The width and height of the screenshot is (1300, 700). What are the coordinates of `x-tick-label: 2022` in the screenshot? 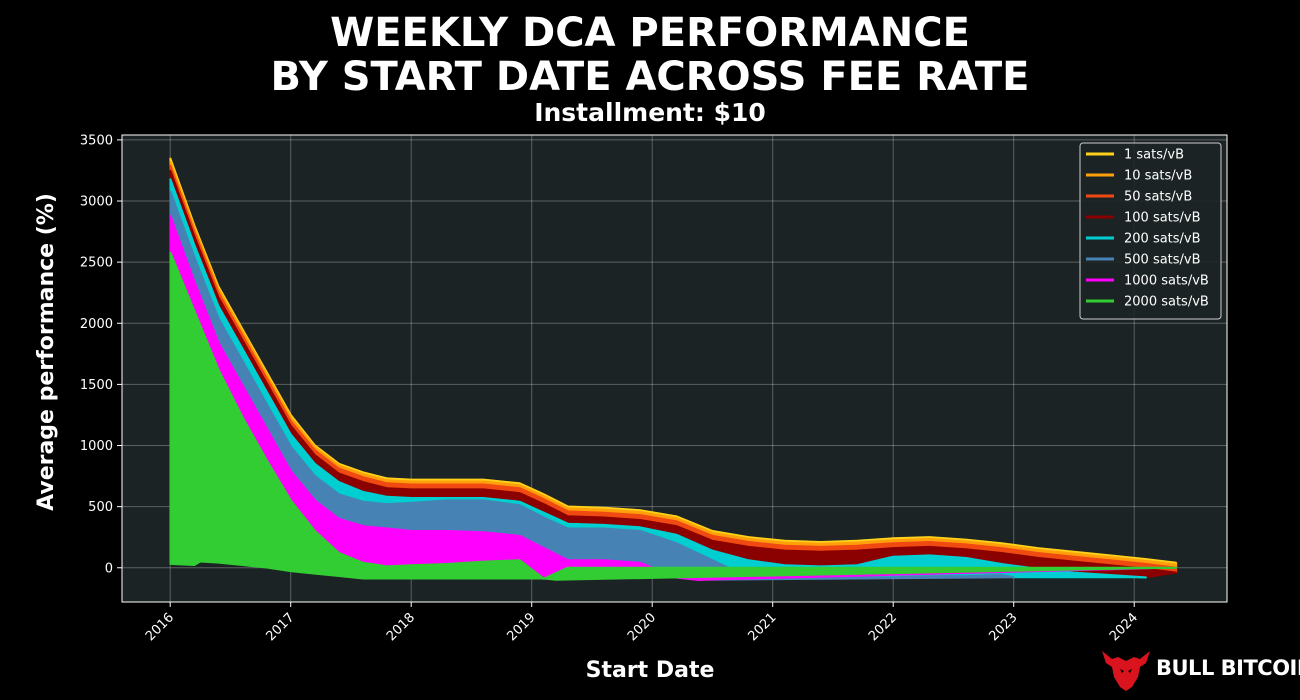 It's located at (883, 627).